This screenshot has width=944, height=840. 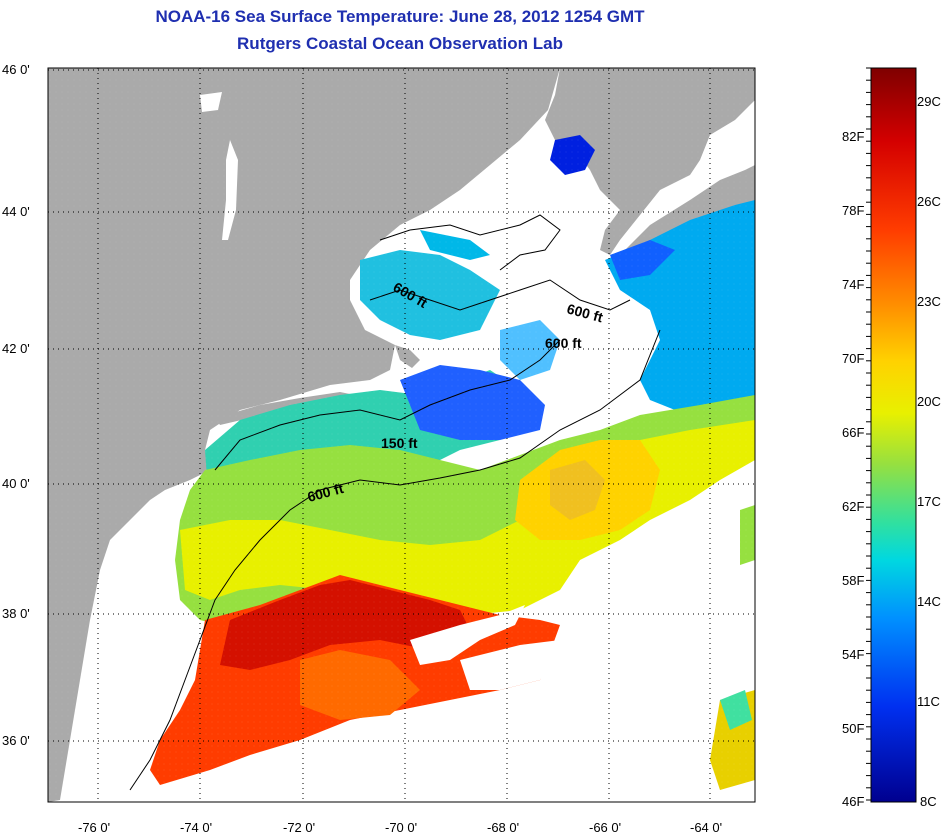 I want to click on colorbar-f-label: 58F, so click(x=853, y=580).